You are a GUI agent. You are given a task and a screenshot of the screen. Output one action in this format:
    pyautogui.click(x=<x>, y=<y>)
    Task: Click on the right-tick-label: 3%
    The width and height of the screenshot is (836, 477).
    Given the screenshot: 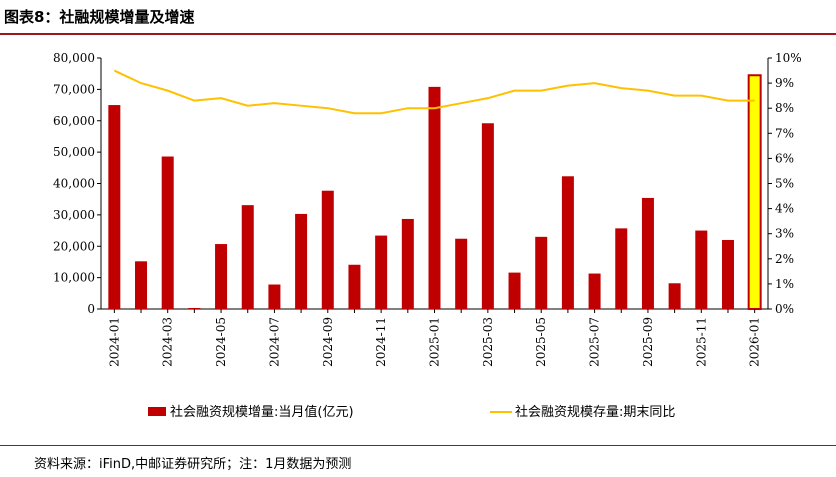 What is the action you would take?
    pyautogui.click(x=784, y=234)
    